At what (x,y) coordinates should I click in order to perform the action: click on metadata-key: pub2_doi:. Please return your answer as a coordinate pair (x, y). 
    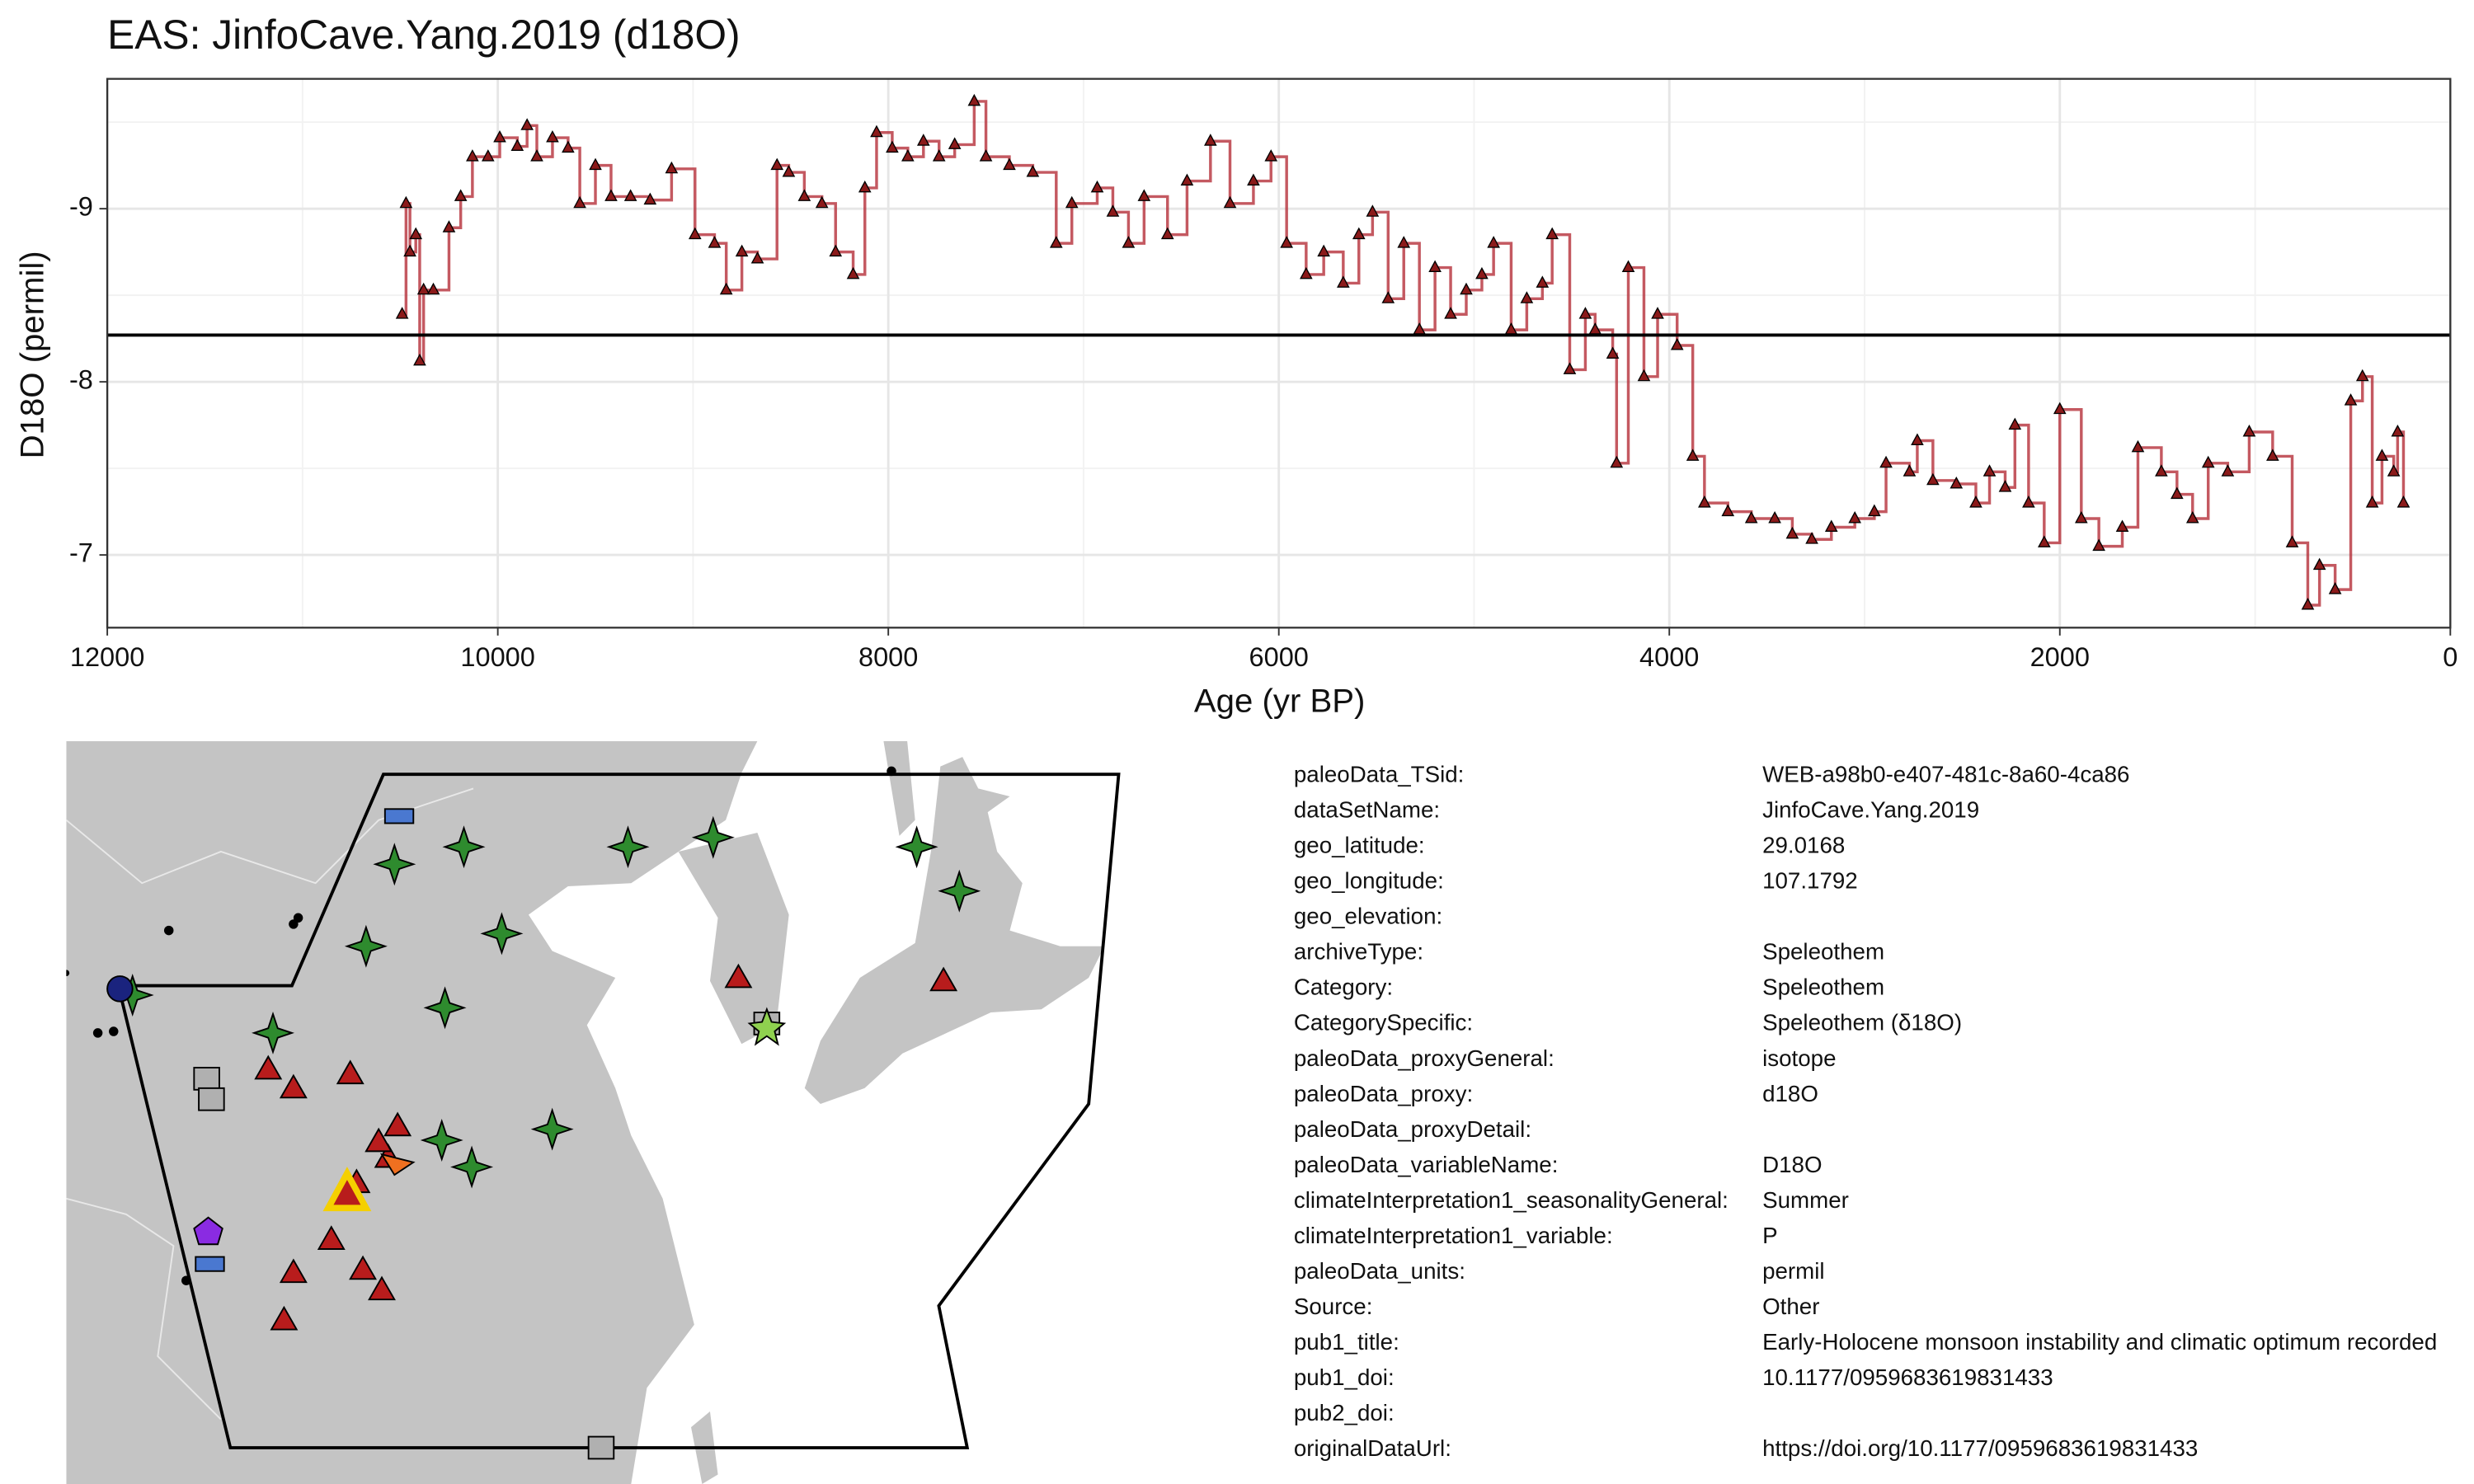
    Looking at the image, I should click on (1344, 1412).